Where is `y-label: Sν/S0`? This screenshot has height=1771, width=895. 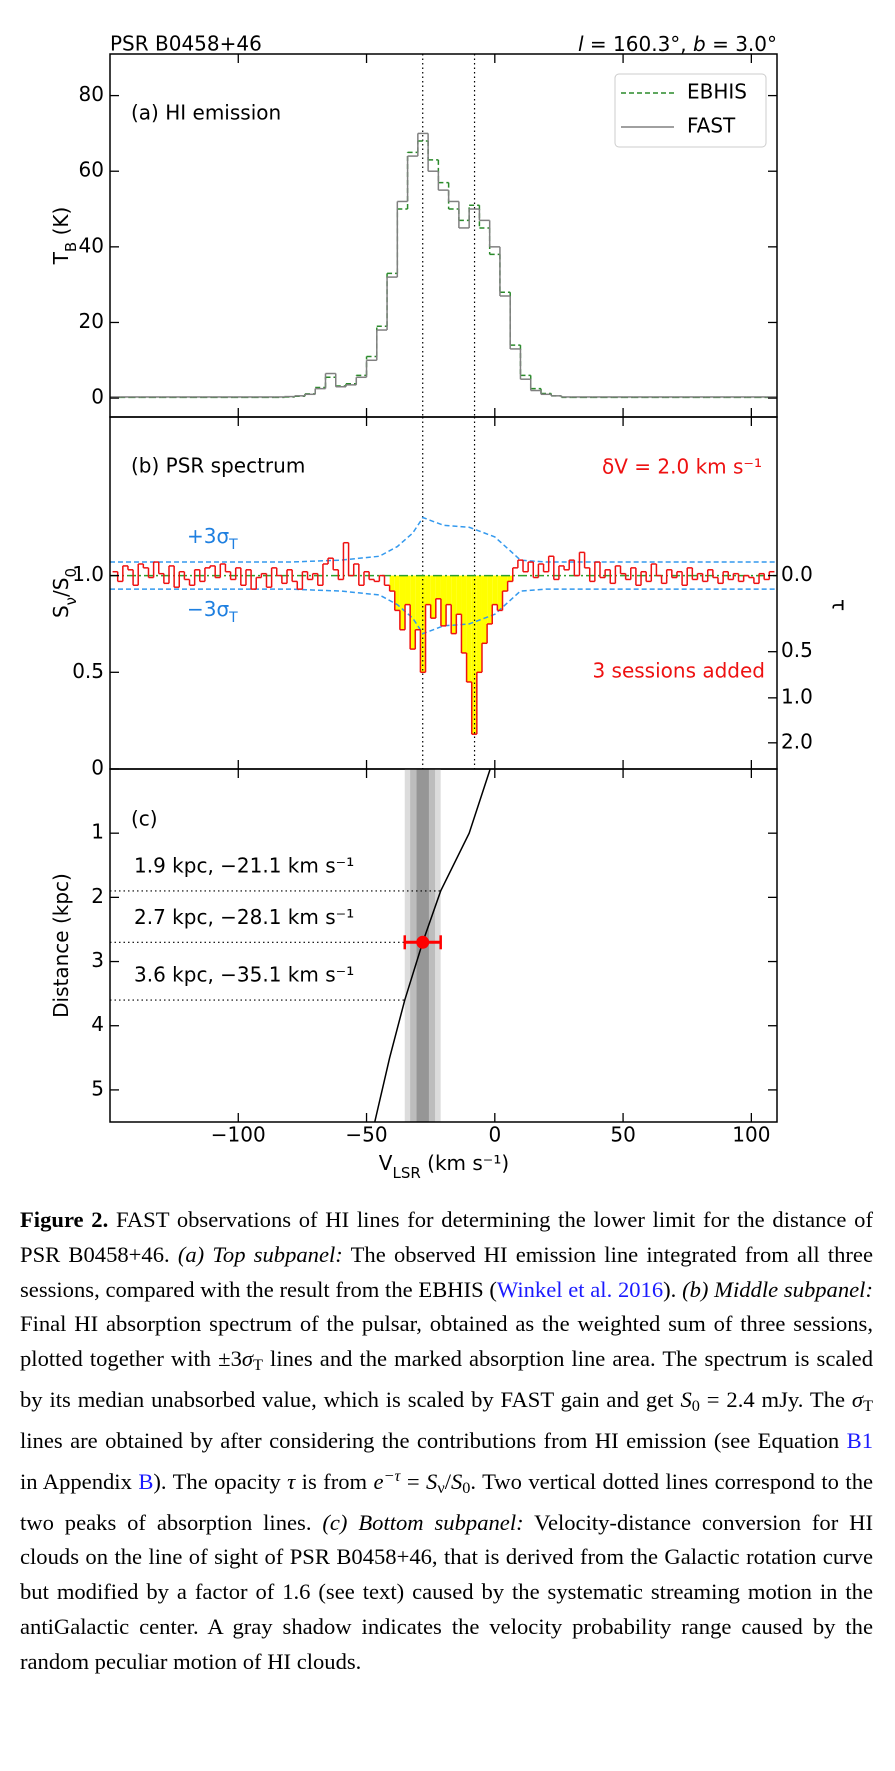 y-label: Sν/S0 is located at coordinates (64, 593).